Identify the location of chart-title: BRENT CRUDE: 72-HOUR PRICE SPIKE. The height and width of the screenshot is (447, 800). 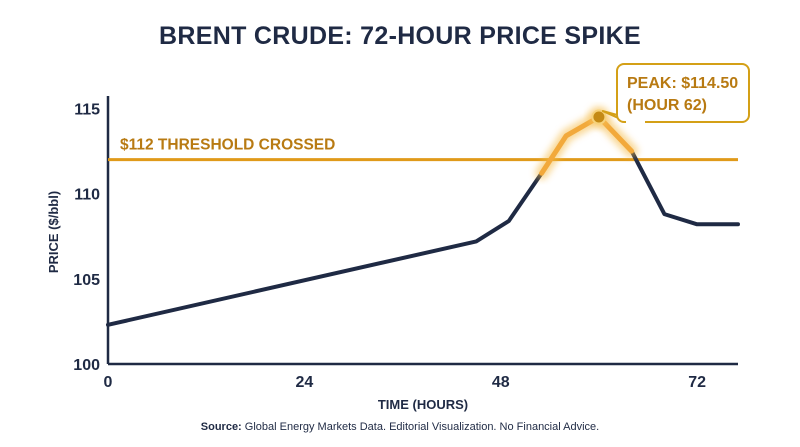
(400, 36).